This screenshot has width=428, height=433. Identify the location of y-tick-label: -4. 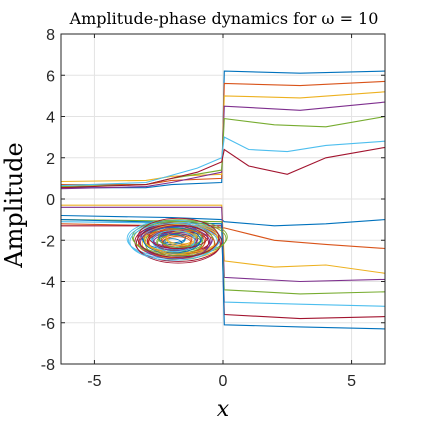
(48, 283).